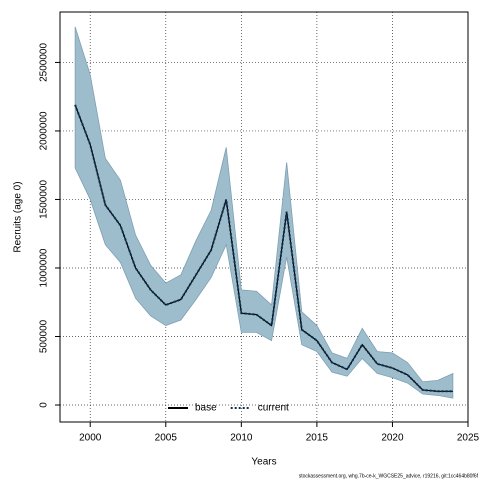  What do you see at coordinates (166, 438) in the screenshot?
I see `x-tick-label: 2005` at bounding box center [166, 438].